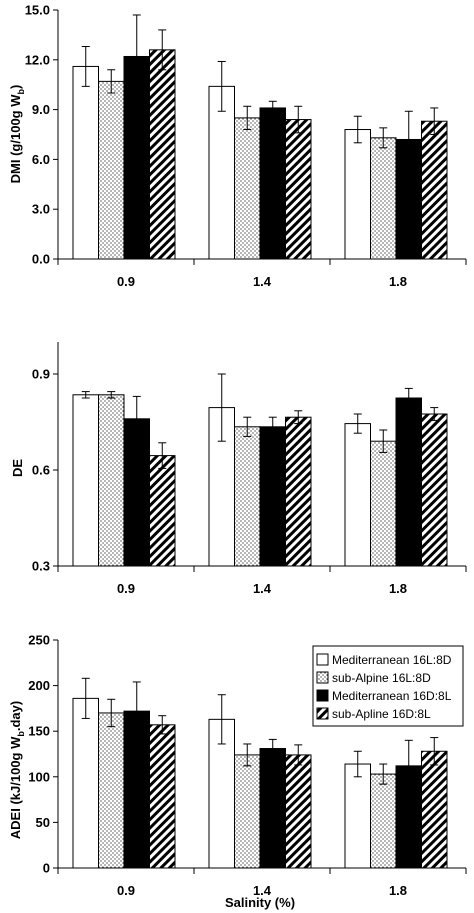 Image resolution: width=474 pixels, height=913 pixels. What do you see at coordinates (262, 281) in the screenshot?
I see `dmi-xtick-label: 1.4` at bounding box center [262, 281].